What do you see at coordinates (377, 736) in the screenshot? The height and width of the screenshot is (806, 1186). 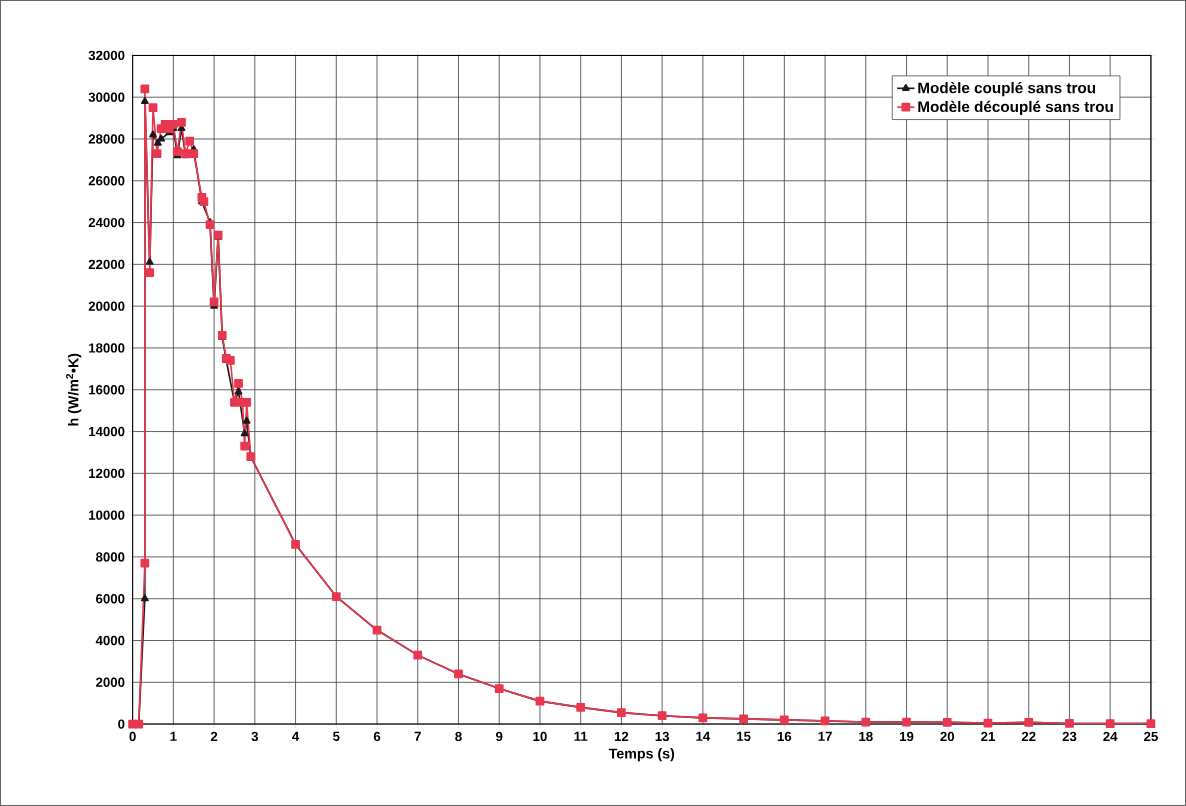 I see `x-tick-label: 6` at bounding box center [377, 736].